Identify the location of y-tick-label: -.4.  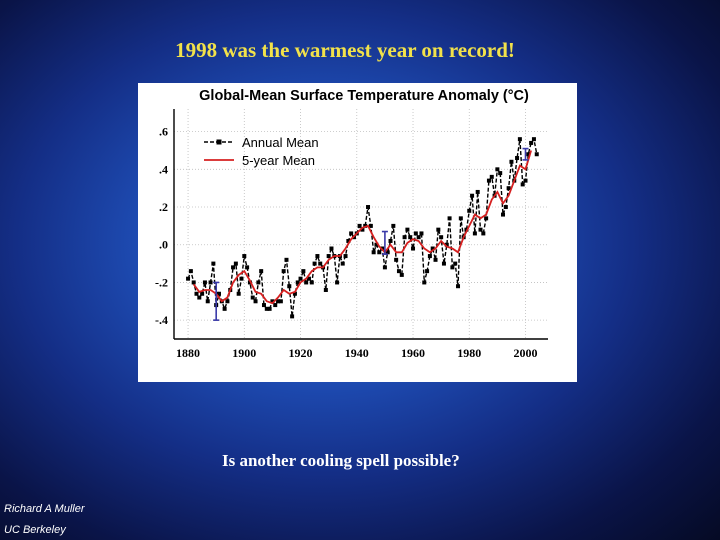
(161, 320).